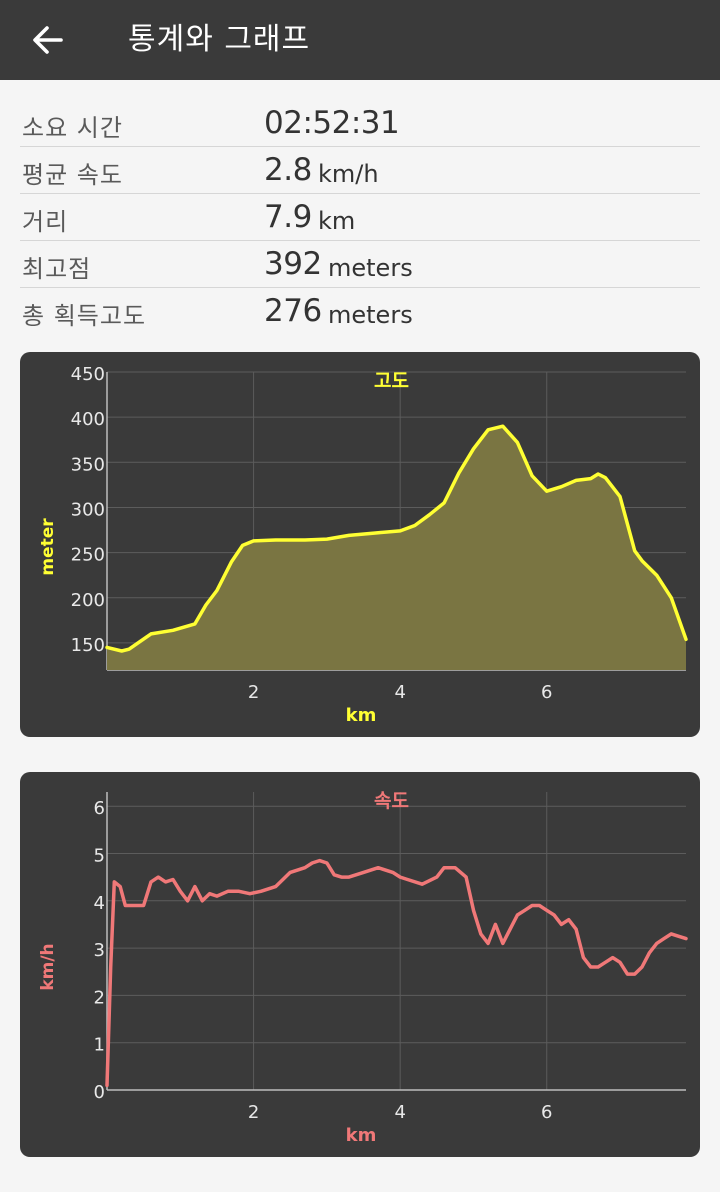 This screenshot has height=1192, width=720. What do you see at coordinates (45, 222) in the screenshot?
I see `stat-label: 거리` at bounding box center [45, 222].